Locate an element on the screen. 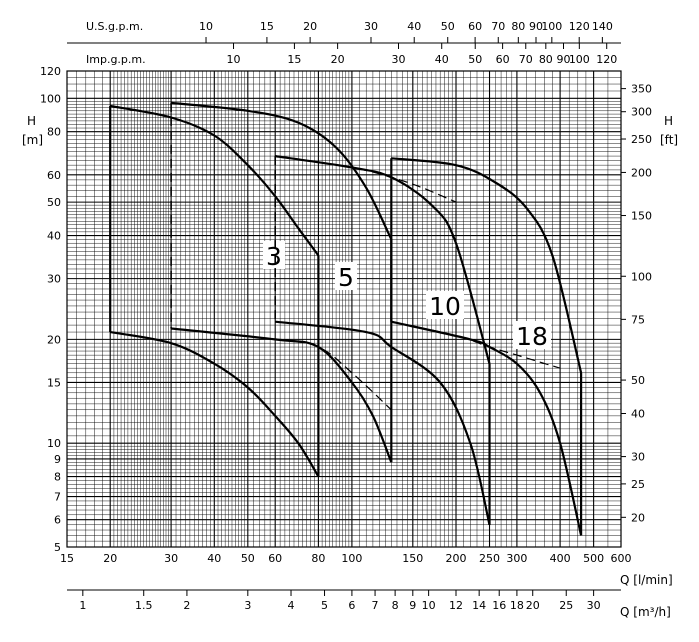 The height and width of the screenshot is (642, 699). y-tick-label: 120 is located at coordinates (50, 71).